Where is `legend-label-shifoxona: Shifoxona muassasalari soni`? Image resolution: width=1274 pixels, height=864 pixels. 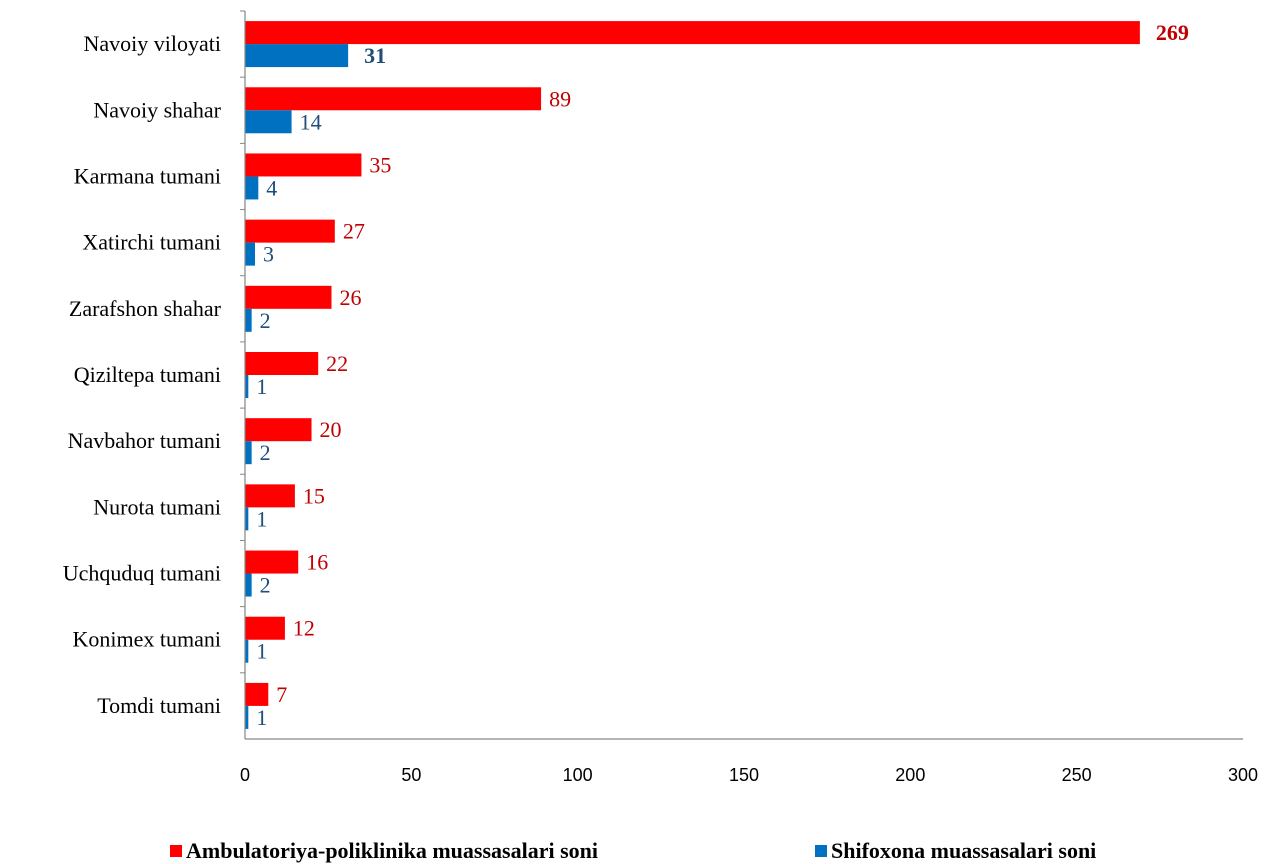 legend-label-shifoxona: Shifoxona muassasalari soni is located at coordinates (964, 850).